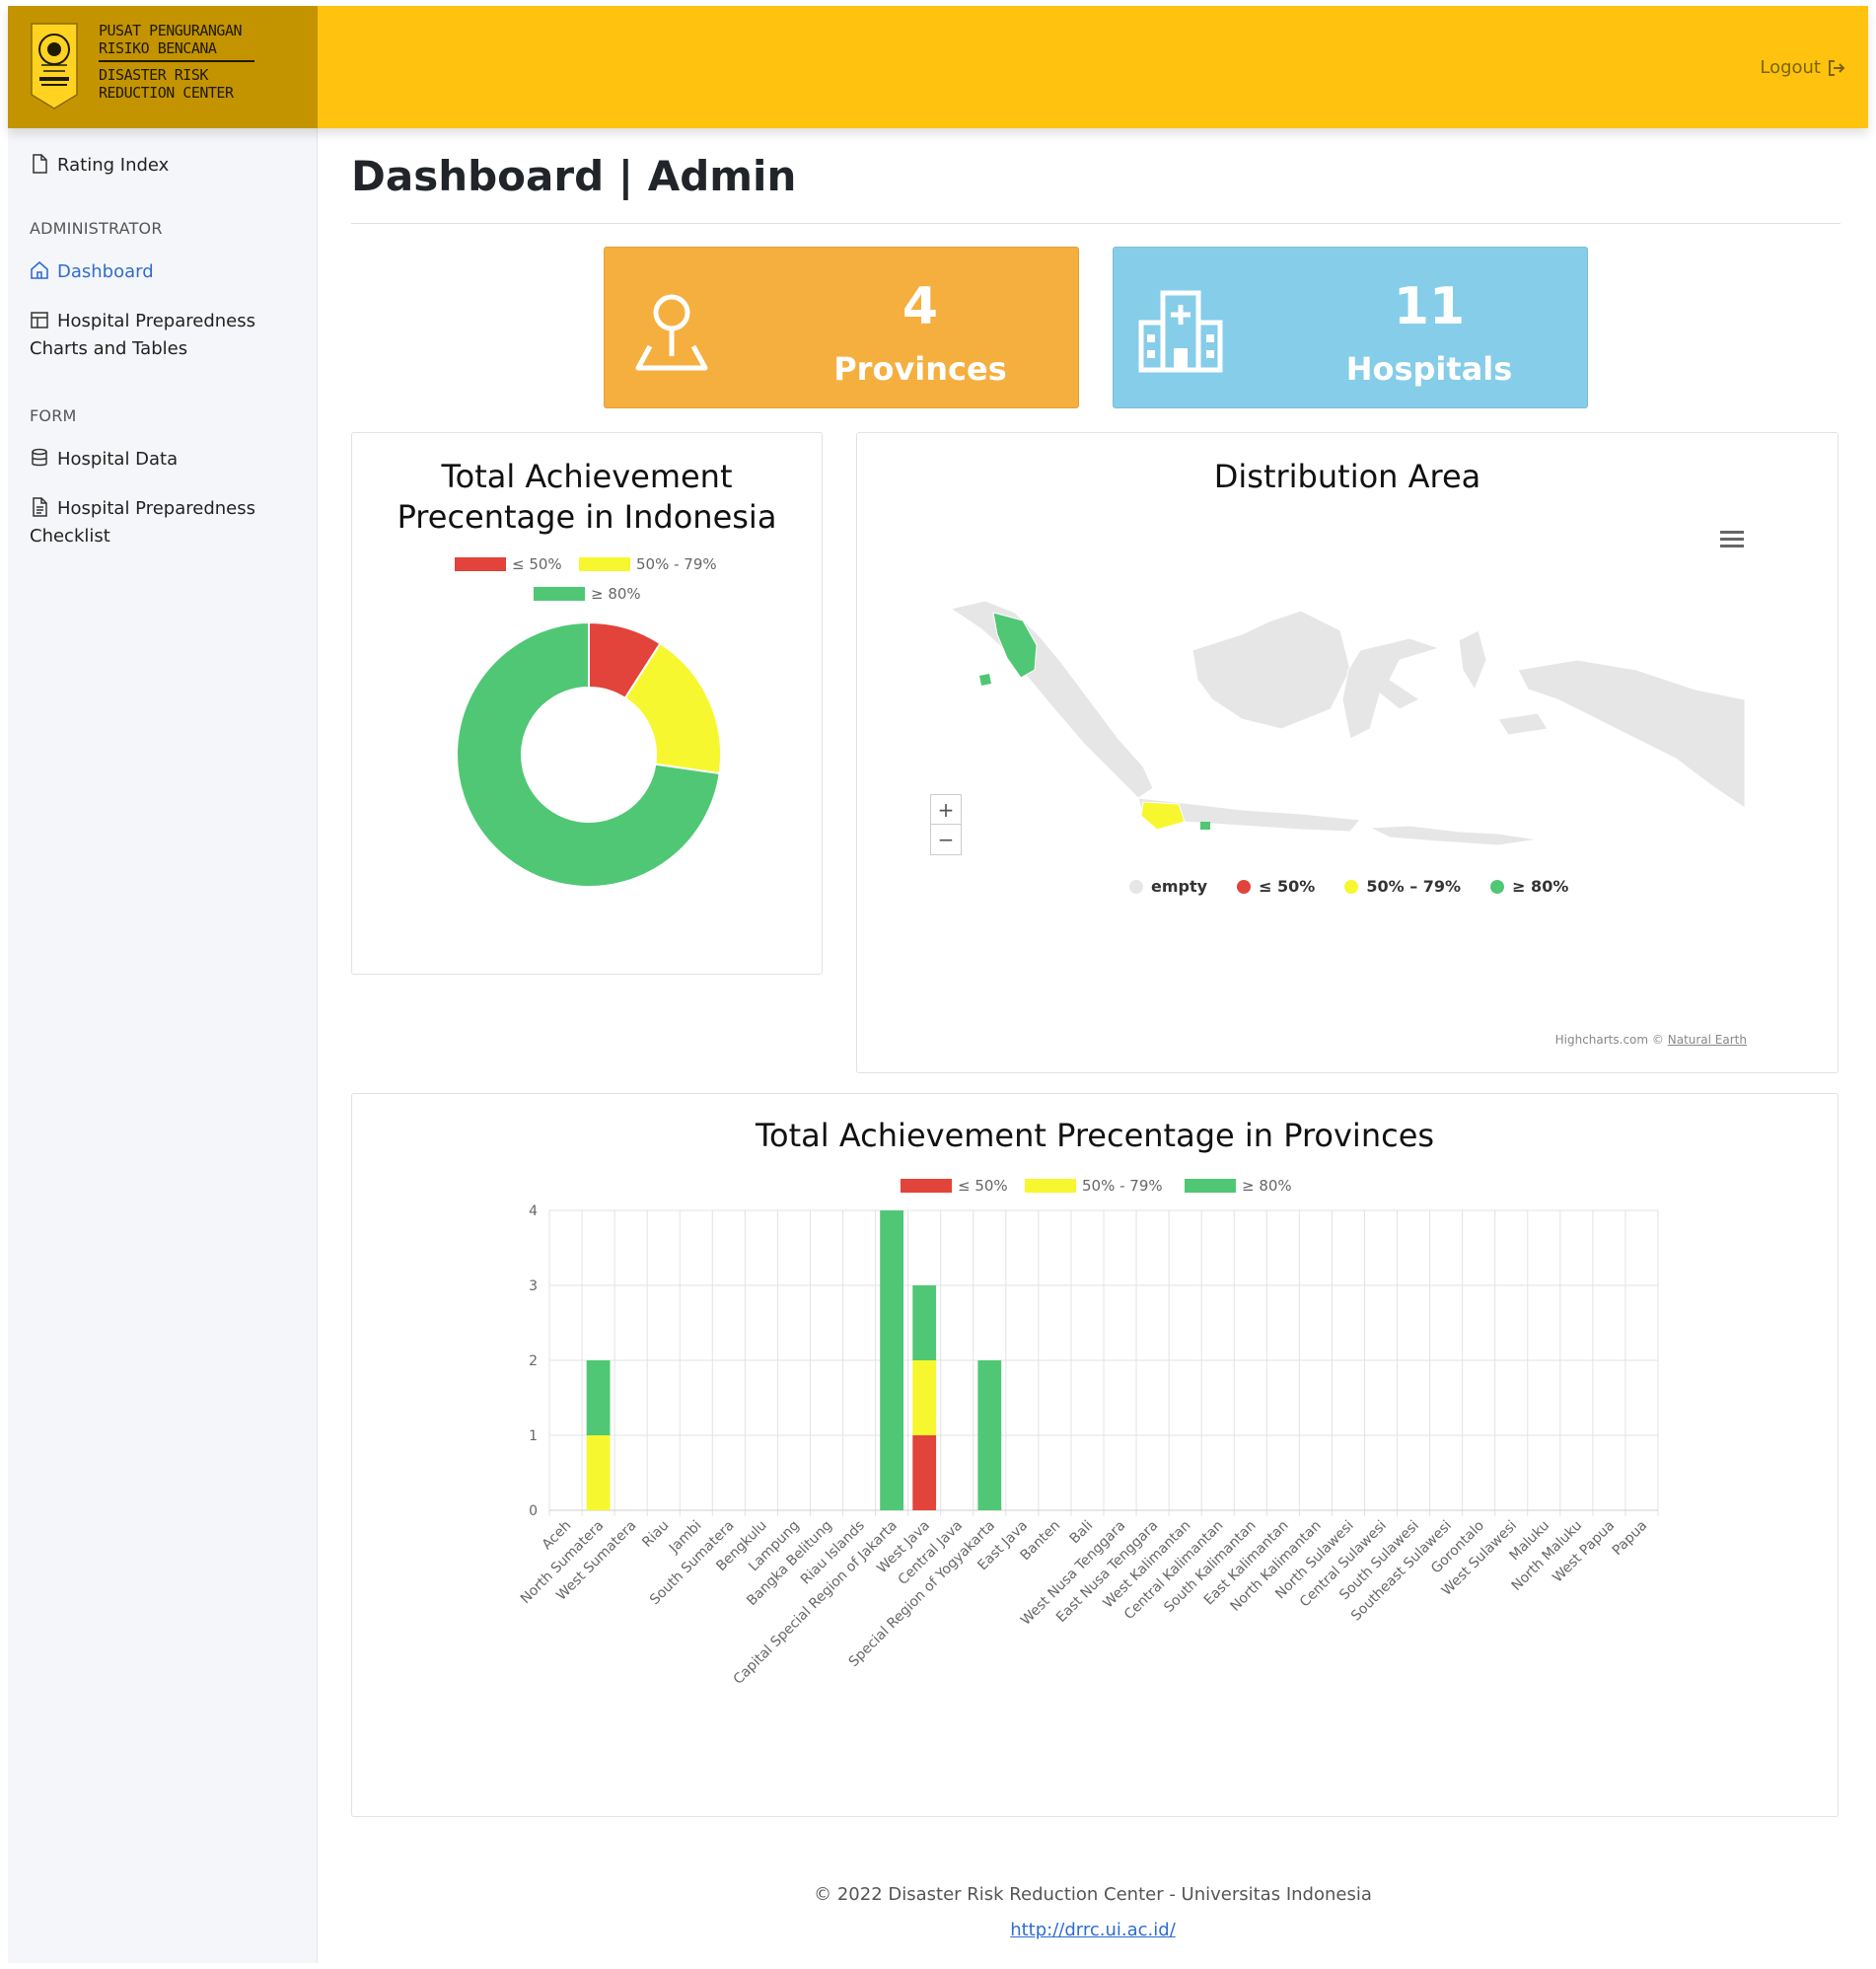 Image resolution: width=1876 pixels, height=1969 pixels. What do you see at coordinates (1707, 1040) in the screenshot?
I see `credits-link: Natural Earth` at bounding box center [1707, 1040].